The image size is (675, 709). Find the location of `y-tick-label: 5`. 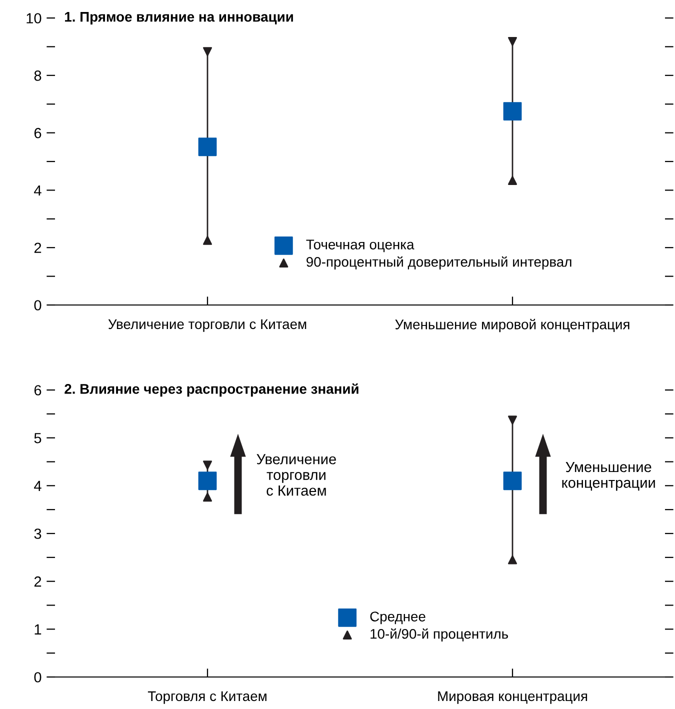

y-tick-label: 5 is located at coordinates (38, 438).